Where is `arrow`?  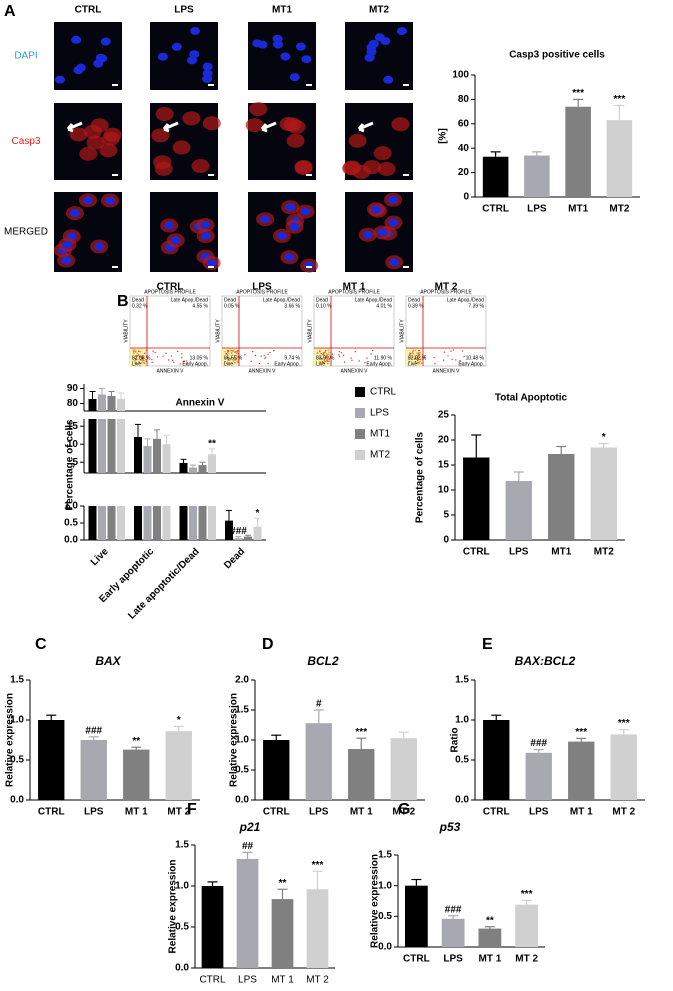 arrow is located at coordinates (74, 127).